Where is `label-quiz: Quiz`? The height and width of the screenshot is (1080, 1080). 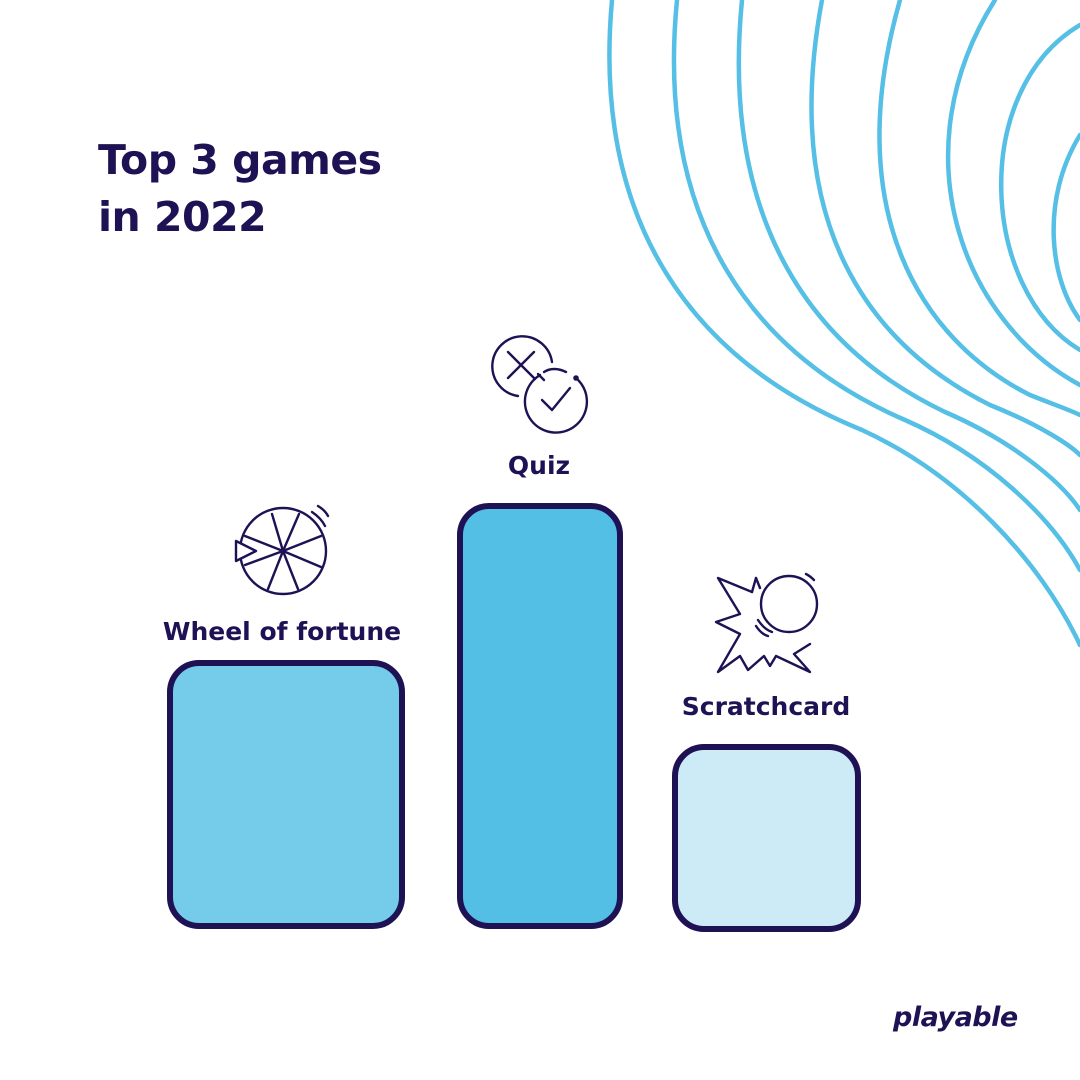 label-quiz: Quiz is located at coordinates (539, 465).